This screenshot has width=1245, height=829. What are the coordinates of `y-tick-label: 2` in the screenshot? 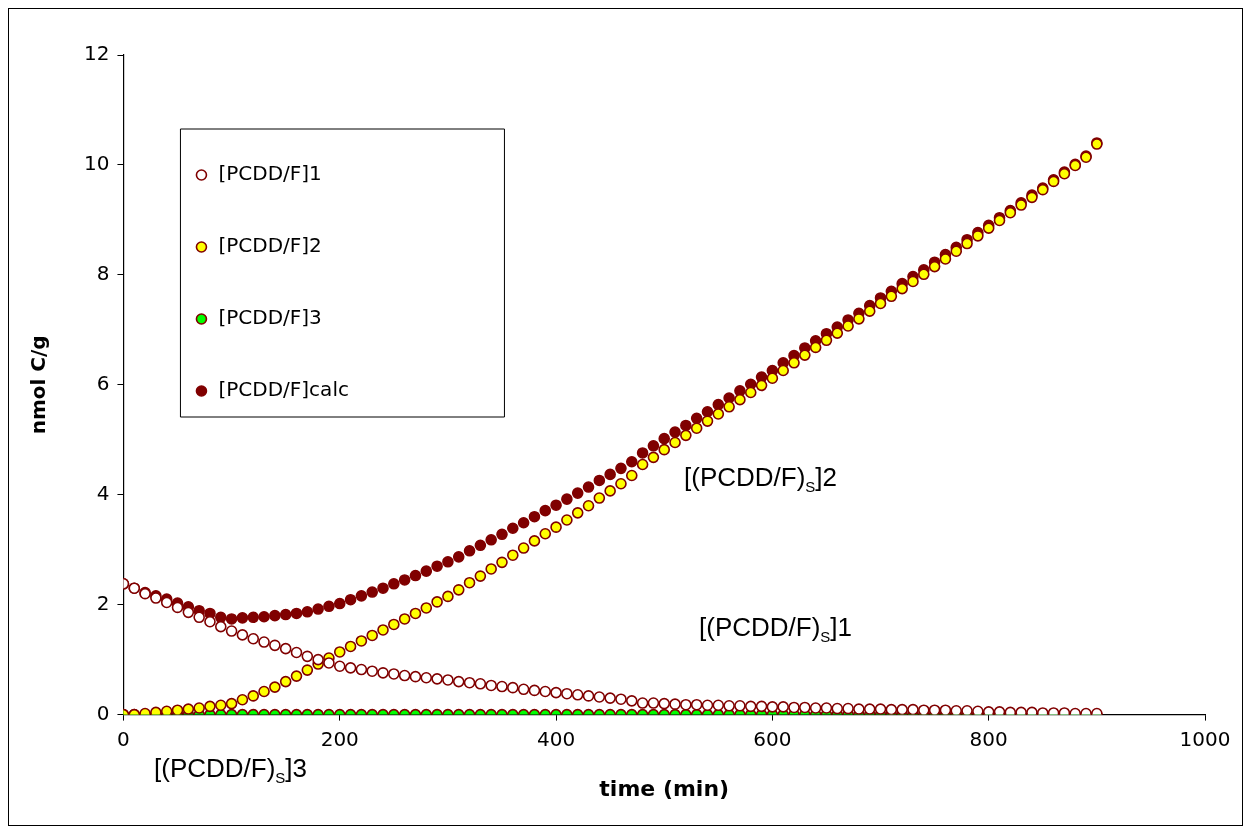 It's located at (103, 602).